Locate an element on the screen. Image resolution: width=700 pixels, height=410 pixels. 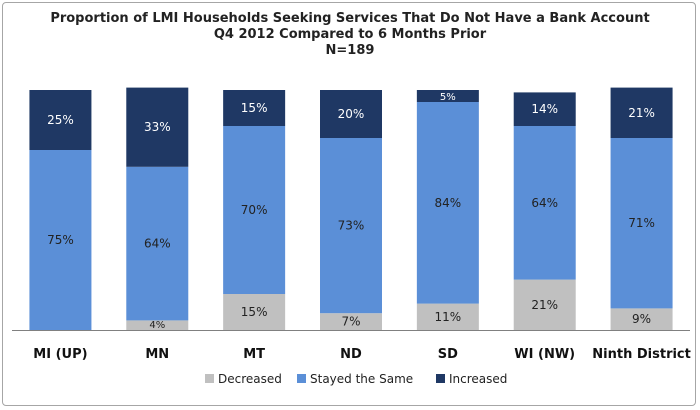
x-tick-label: Ninth District is located at coordinates (641, 354).